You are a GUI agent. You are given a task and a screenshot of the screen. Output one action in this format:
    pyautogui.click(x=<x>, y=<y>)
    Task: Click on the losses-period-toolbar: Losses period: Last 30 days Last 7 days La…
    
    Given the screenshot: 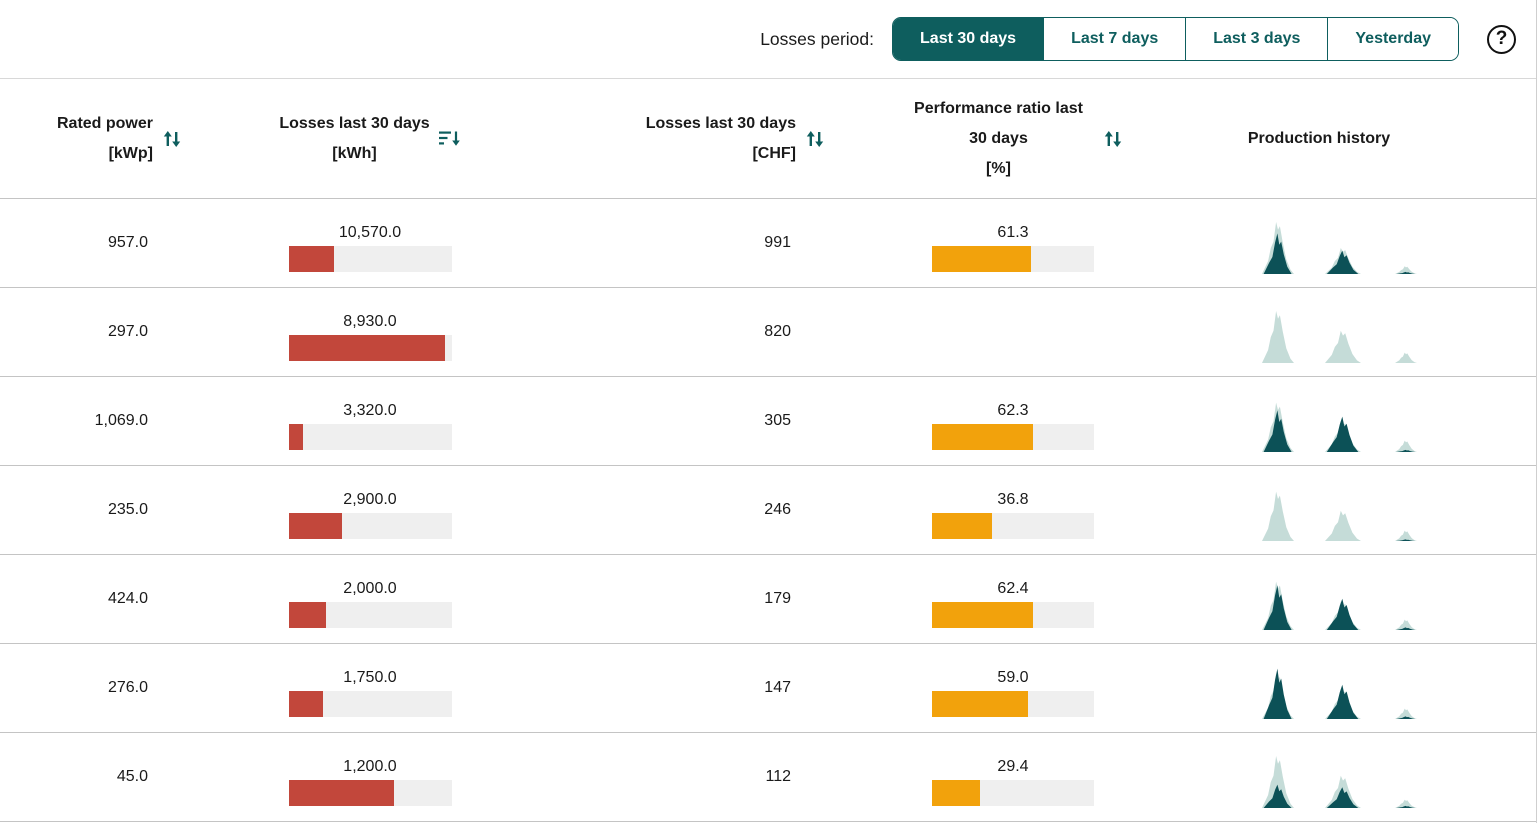 What is the action you would take?
    pyautogui.click(x=768, y=39)
    